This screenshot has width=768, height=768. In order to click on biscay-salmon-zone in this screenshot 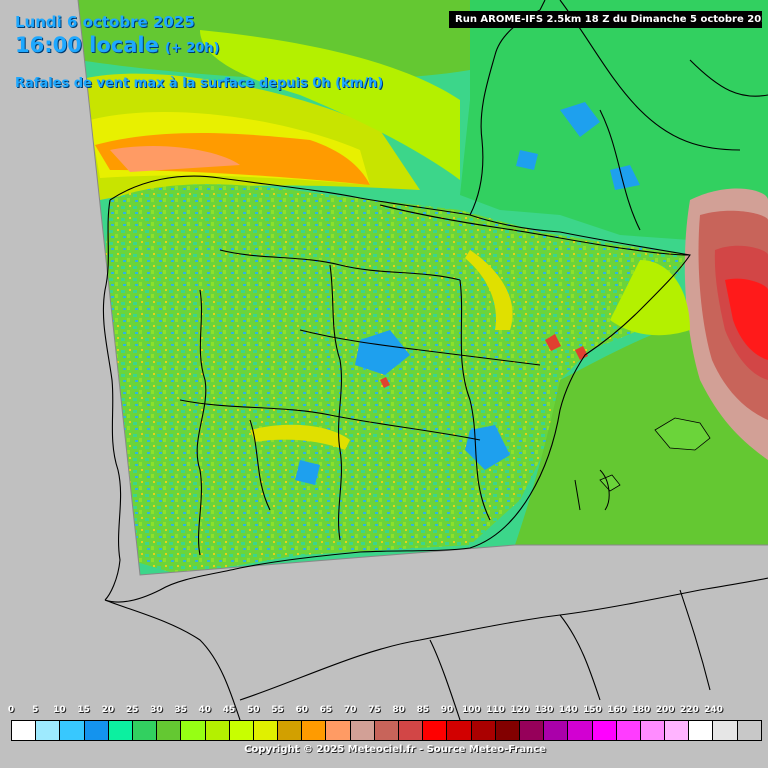, I will do `click(175, 158)`.